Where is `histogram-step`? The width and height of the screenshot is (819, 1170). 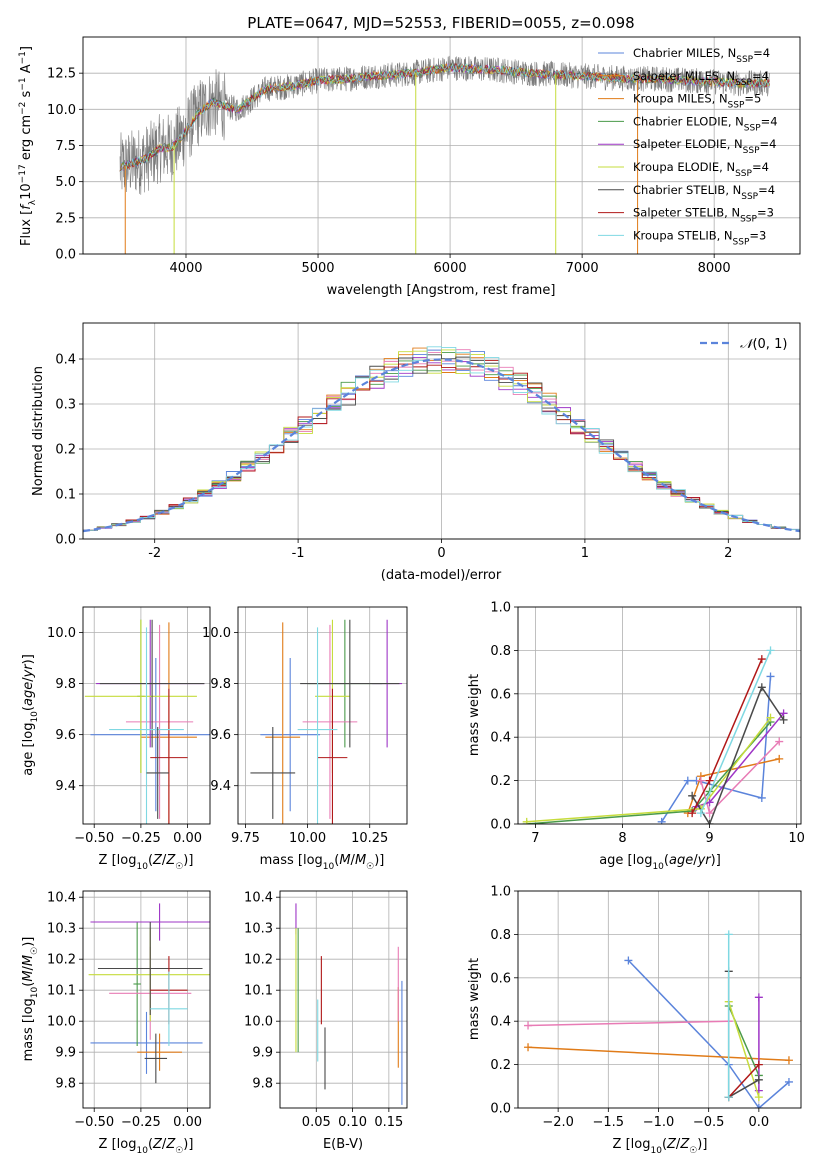
histogram-step is located at coordinates (441, 442).